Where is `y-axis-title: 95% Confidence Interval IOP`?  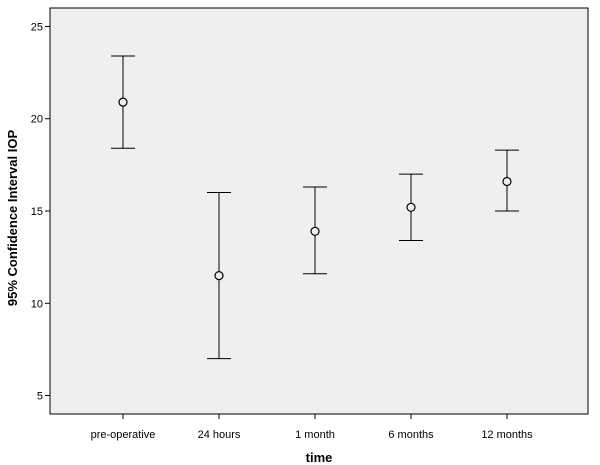
y-axis-title: 95% Confidence Interval IOP is located at coordinates (12, 218).